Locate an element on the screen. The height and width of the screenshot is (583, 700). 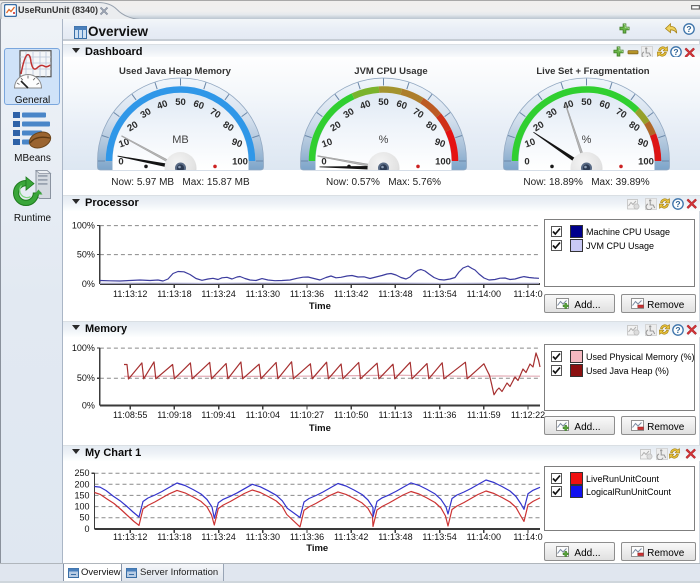
svg-text: Used Java Heap Memory is located at coordinates (175, 71).